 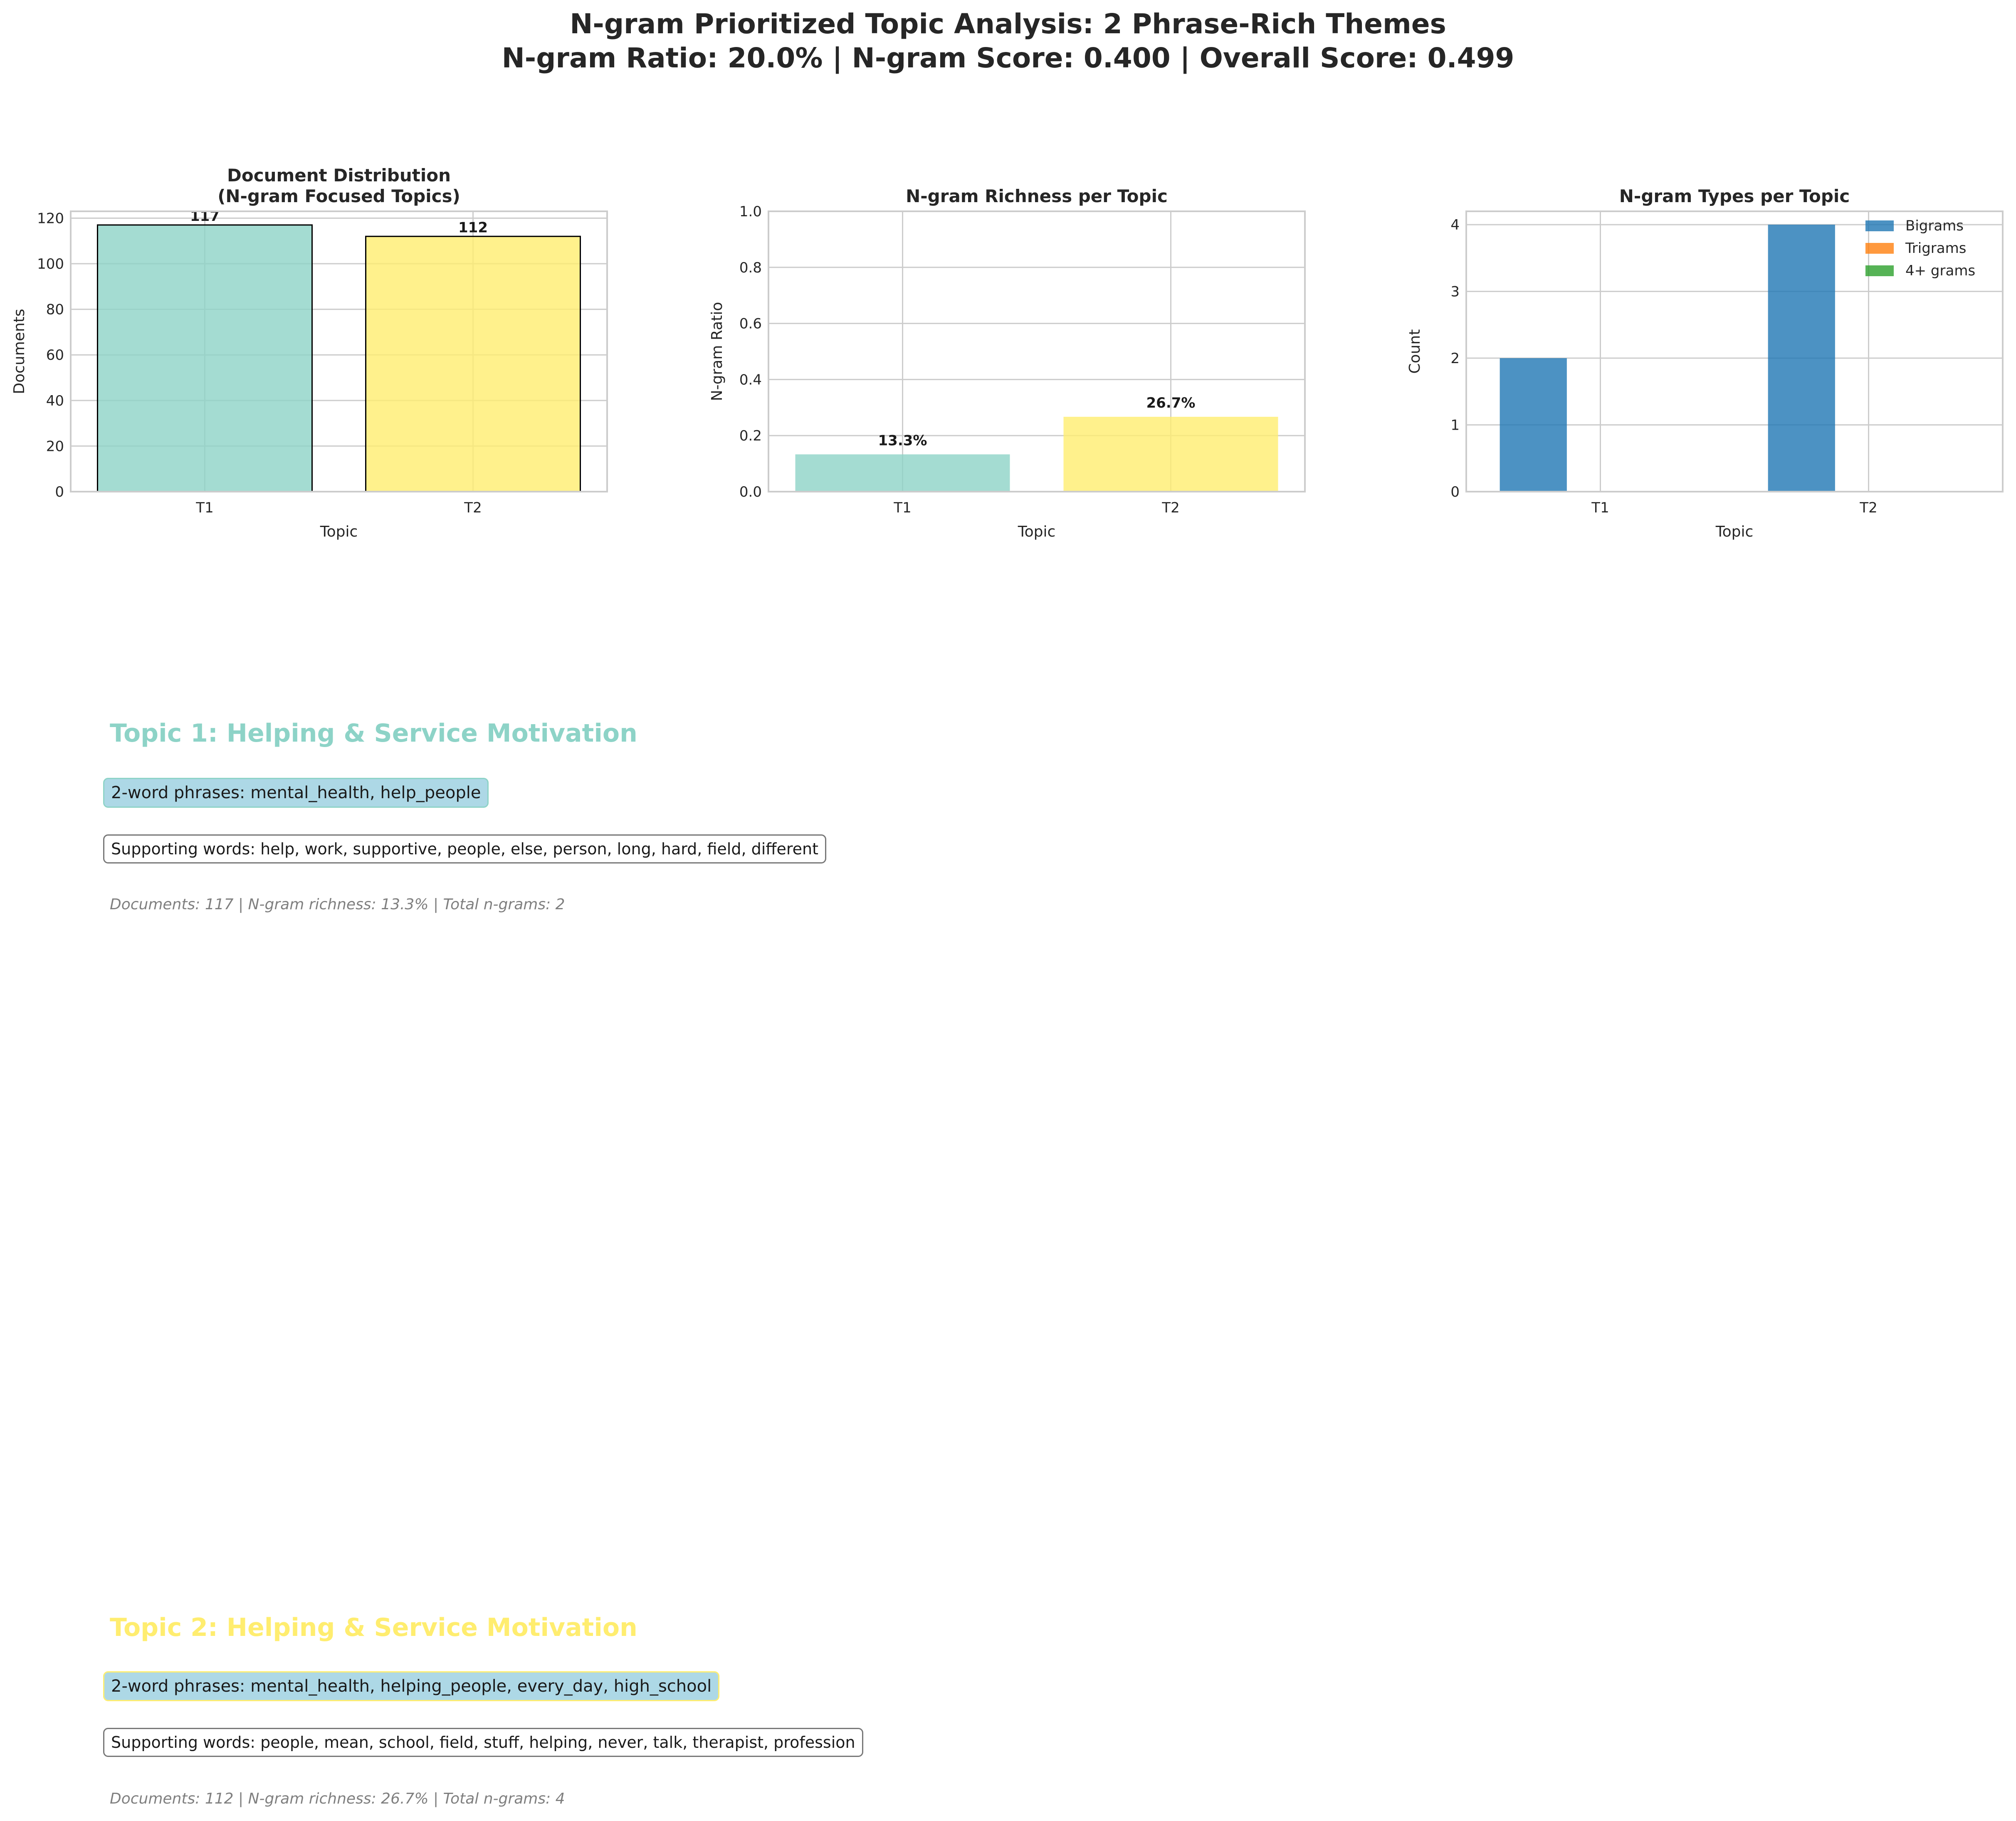 I want to click on chart-title: Document Distribution, so click(x=339, y=175).